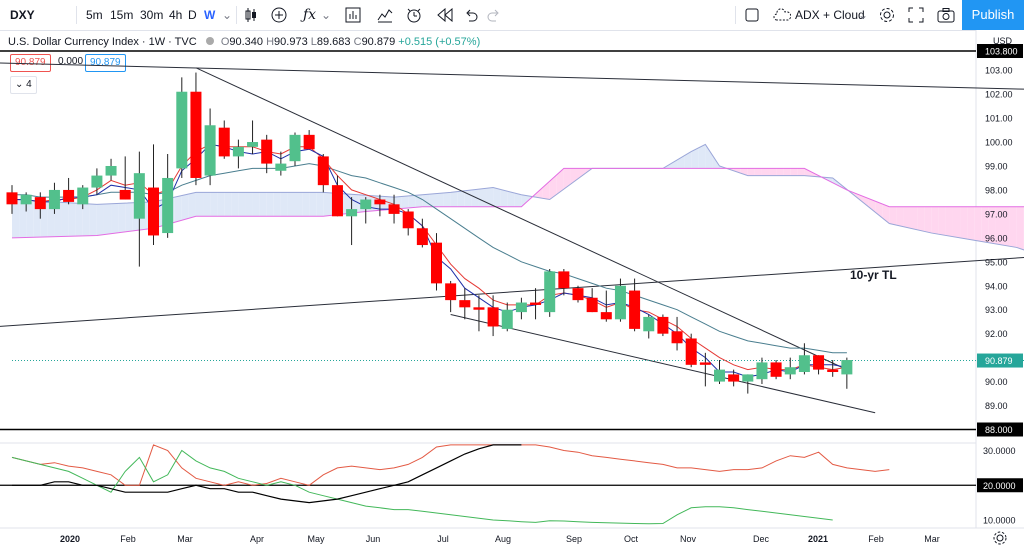 The image size is (1024, 549). Describe the element at coordinates (503, 539) in the screenshot. I see `time-tick-label: Aug` at that location.